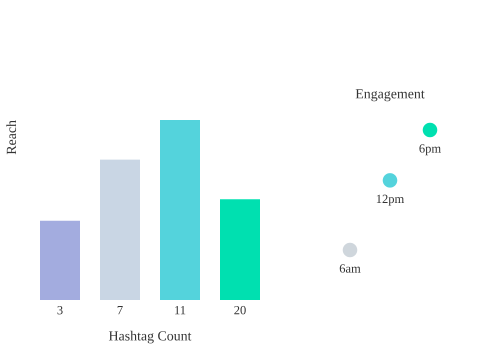 This screenshot has width=500, height=350. I want to click on x-tick-label: 7, so click(120, 310).